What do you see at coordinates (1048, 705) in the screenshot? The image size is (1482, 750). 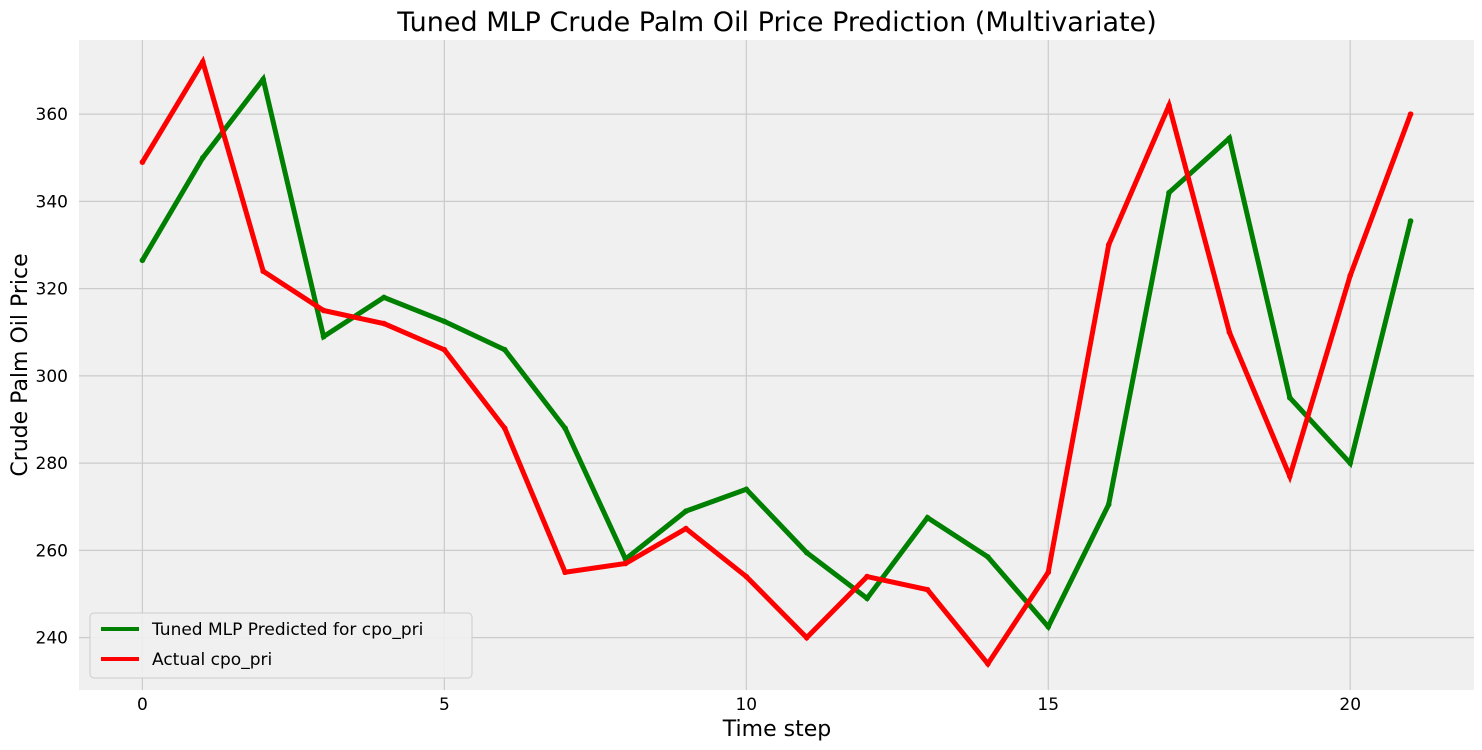 I see `x-tick-label: 15` at bounding box center [1048, 705].